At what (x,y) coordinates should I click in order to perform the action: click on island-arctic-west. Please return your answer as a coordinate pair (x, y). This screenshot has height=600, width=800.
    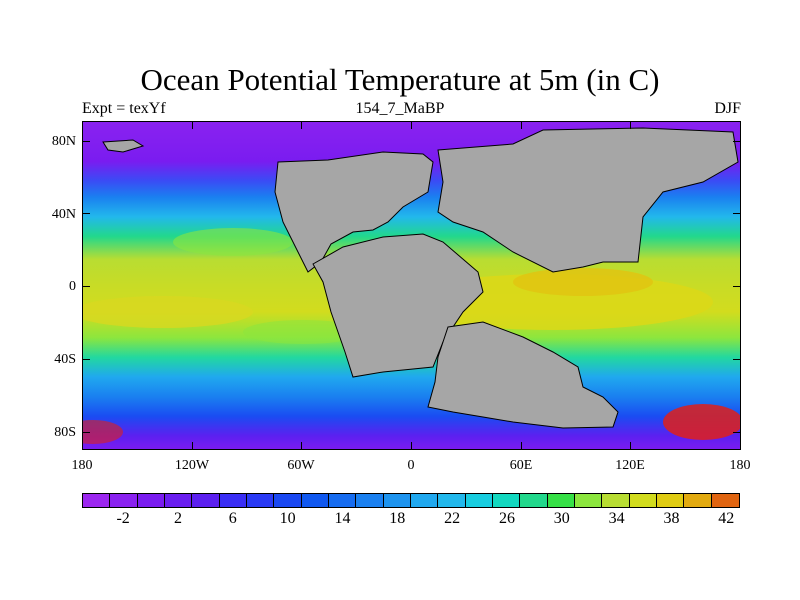
    Looking at the image, I should click on (123, 146).